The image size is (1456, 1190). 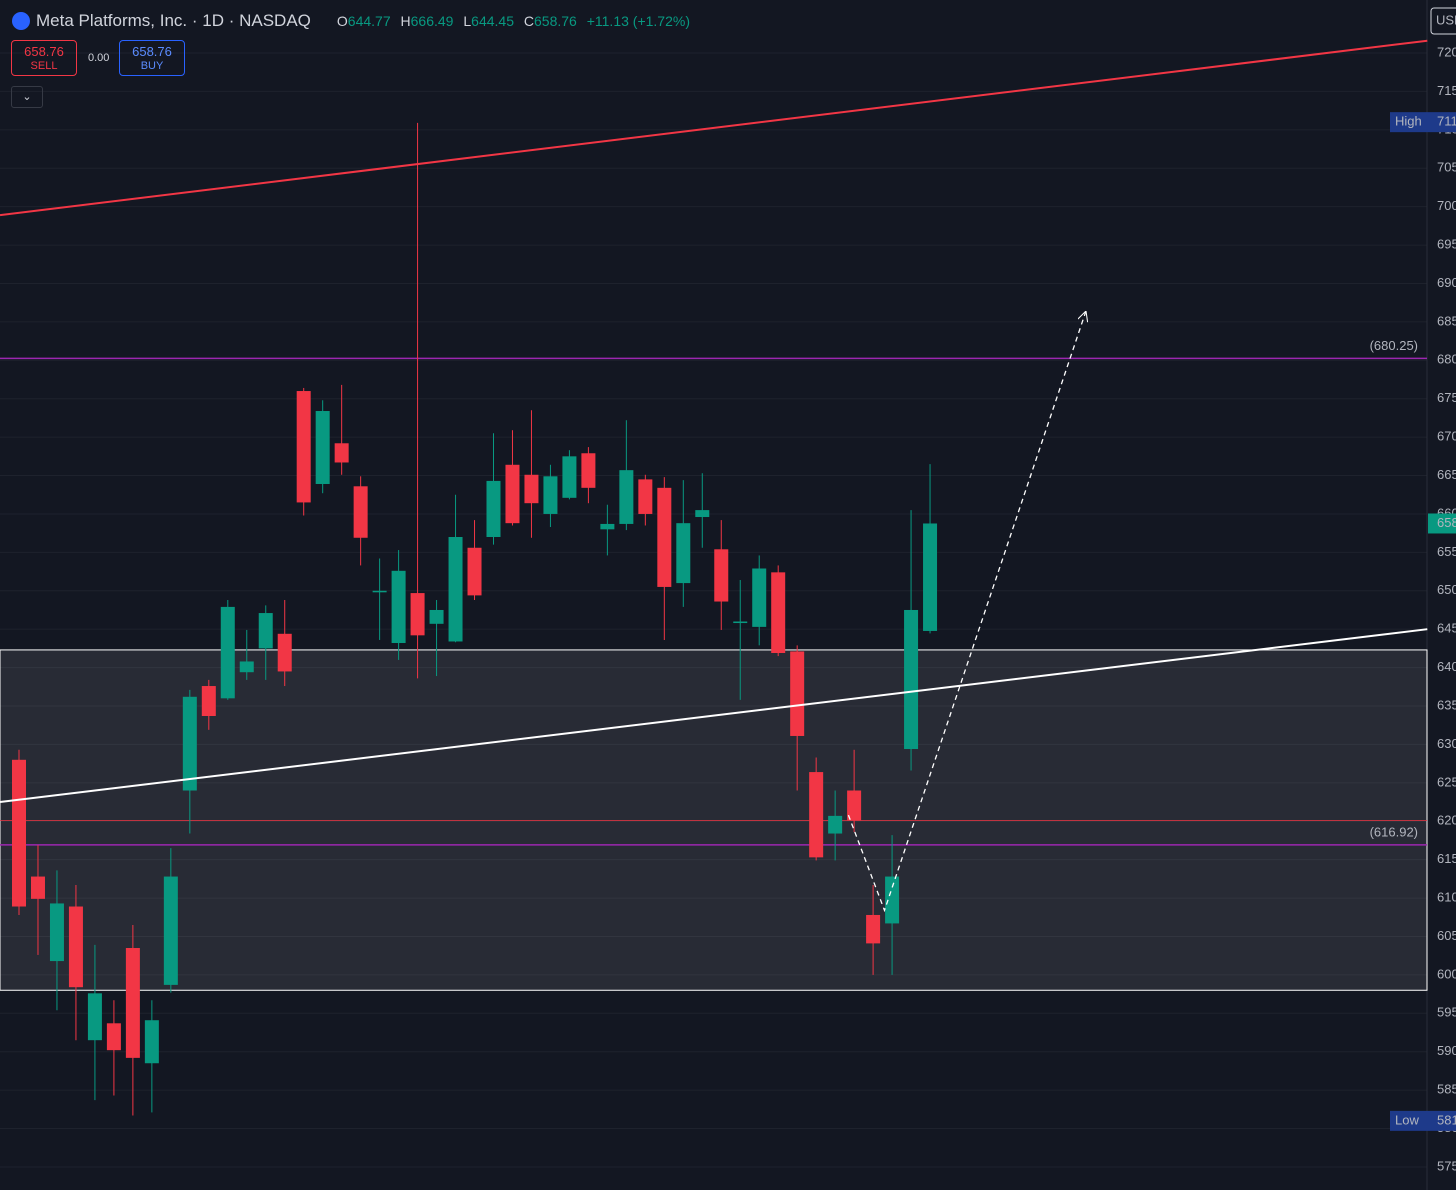 I want to click on logo, so click(x=21, y=21).